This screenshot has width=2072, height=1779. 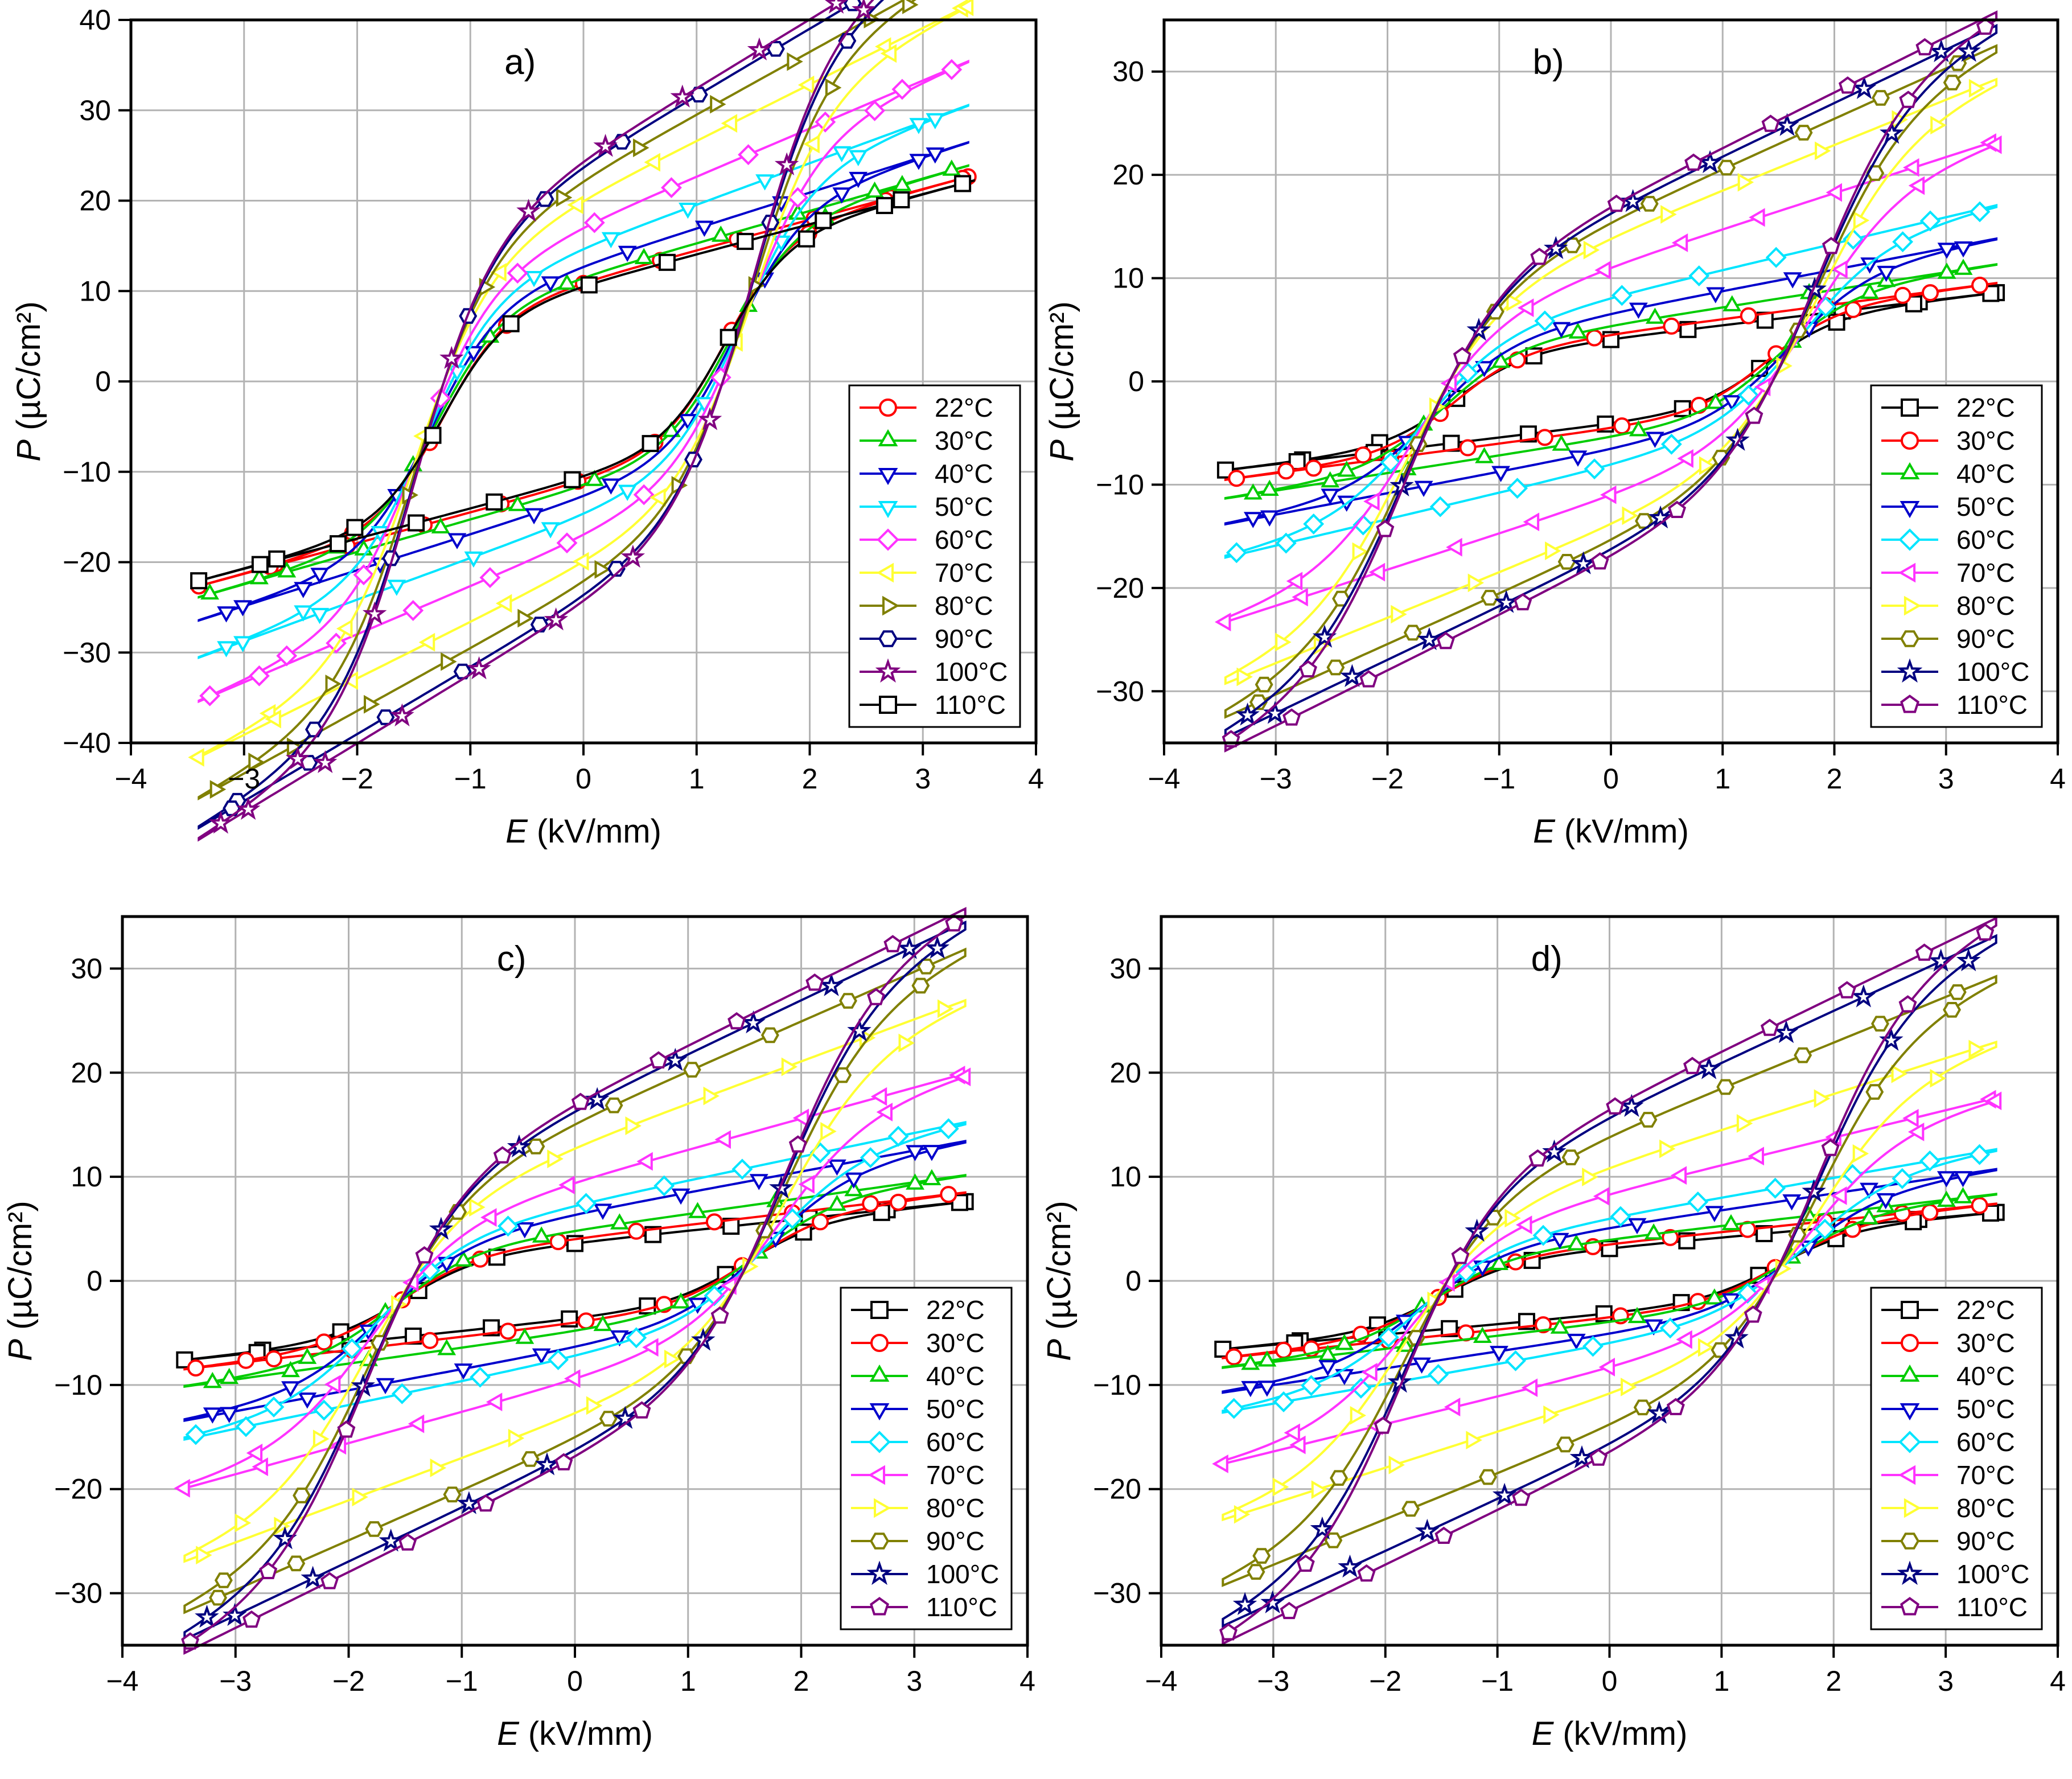 I want to click on series-70°C, so click(x=572, y=1282).